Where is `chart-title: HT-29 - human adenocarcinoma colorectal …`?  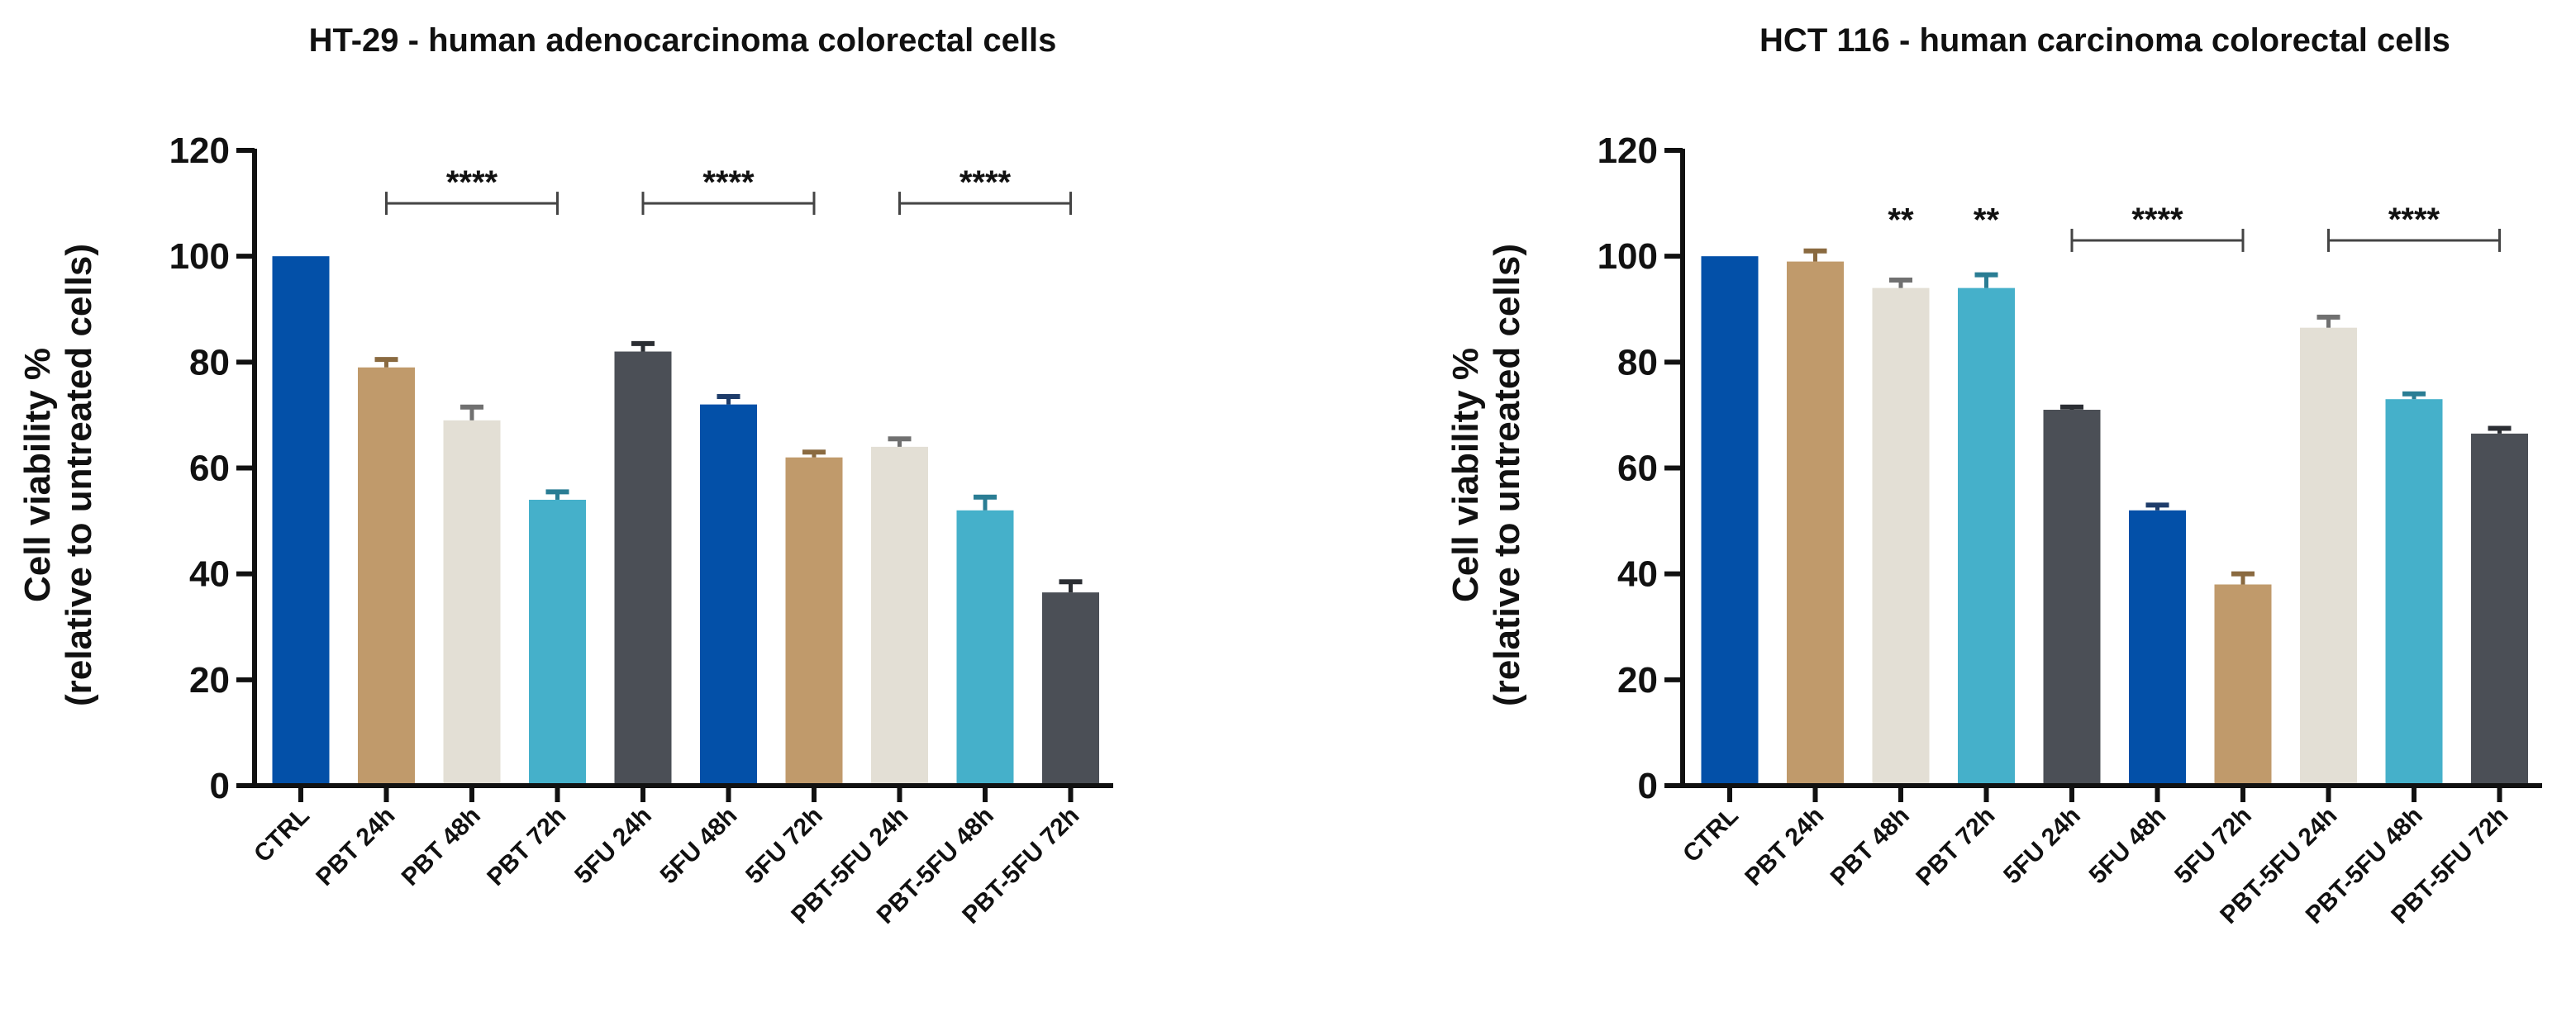
chart-title: HT-29 - human adenocarcinoma colorectal … is located at coordinates (683, 40).